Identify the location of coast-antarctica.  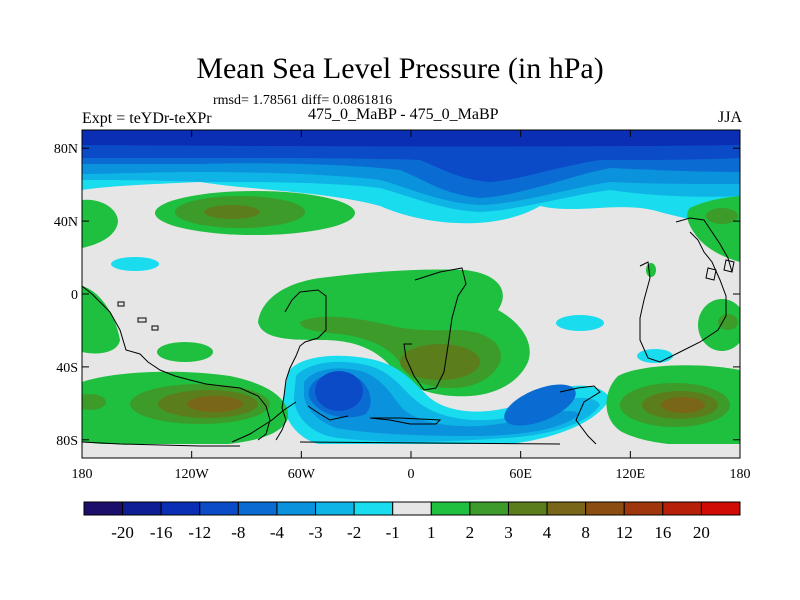
(341, 416).